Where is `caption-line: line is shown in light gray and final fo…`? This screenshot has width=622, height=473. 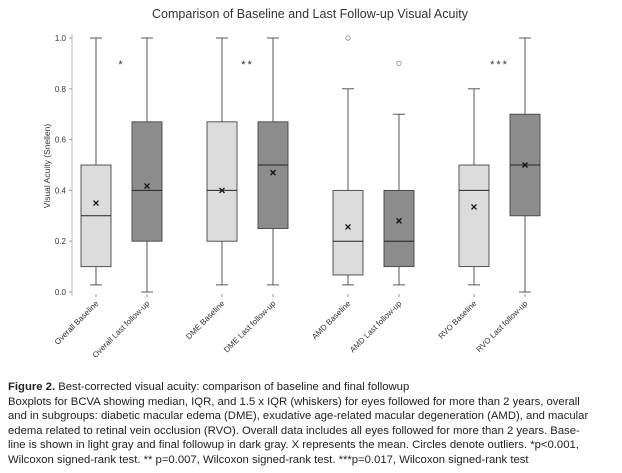
caption-line: line is shown in light gray and final fo… is located at coordinates (293, 445).